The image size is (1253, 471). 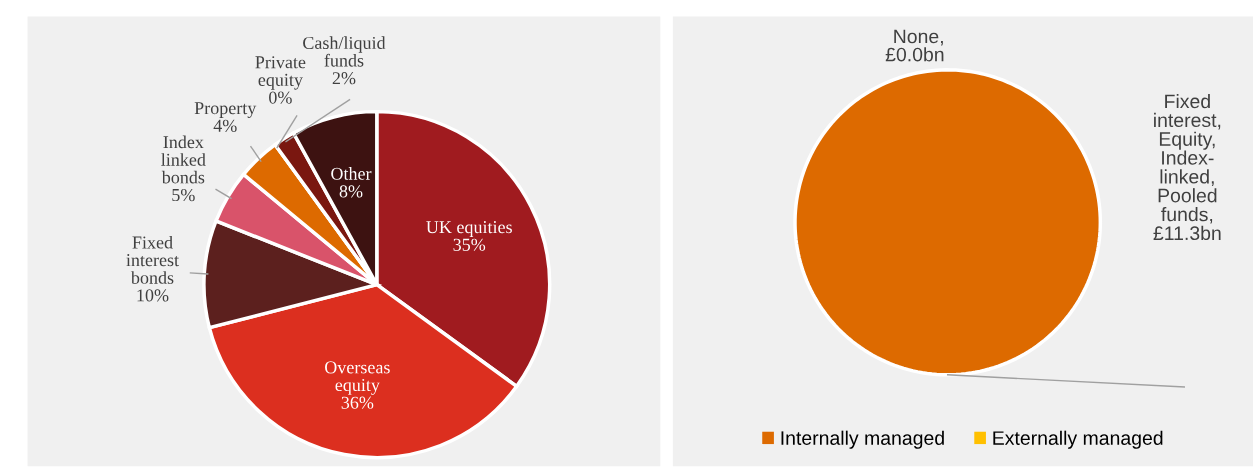 What do you see at coordinates (280, 97) in the screenshot?
I see `text: 0%` at bounding box center [280, 97].